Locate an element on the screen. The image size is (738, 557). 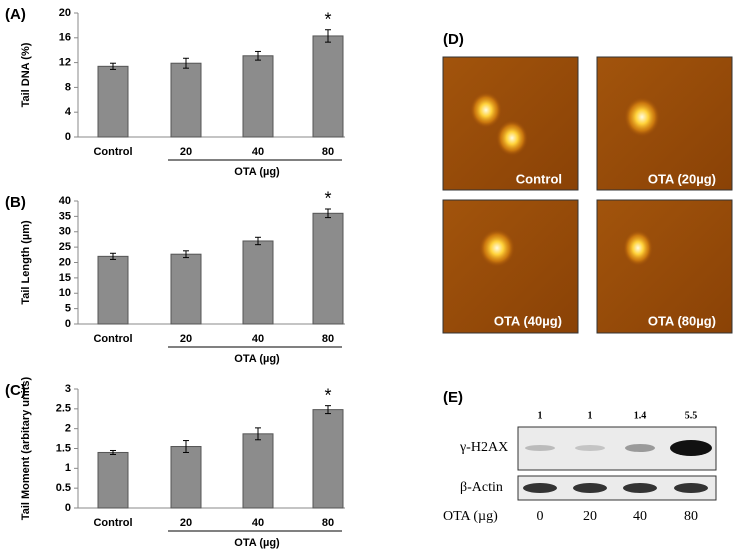
y-tick-label: 10 is located at coordinates (65, 293).